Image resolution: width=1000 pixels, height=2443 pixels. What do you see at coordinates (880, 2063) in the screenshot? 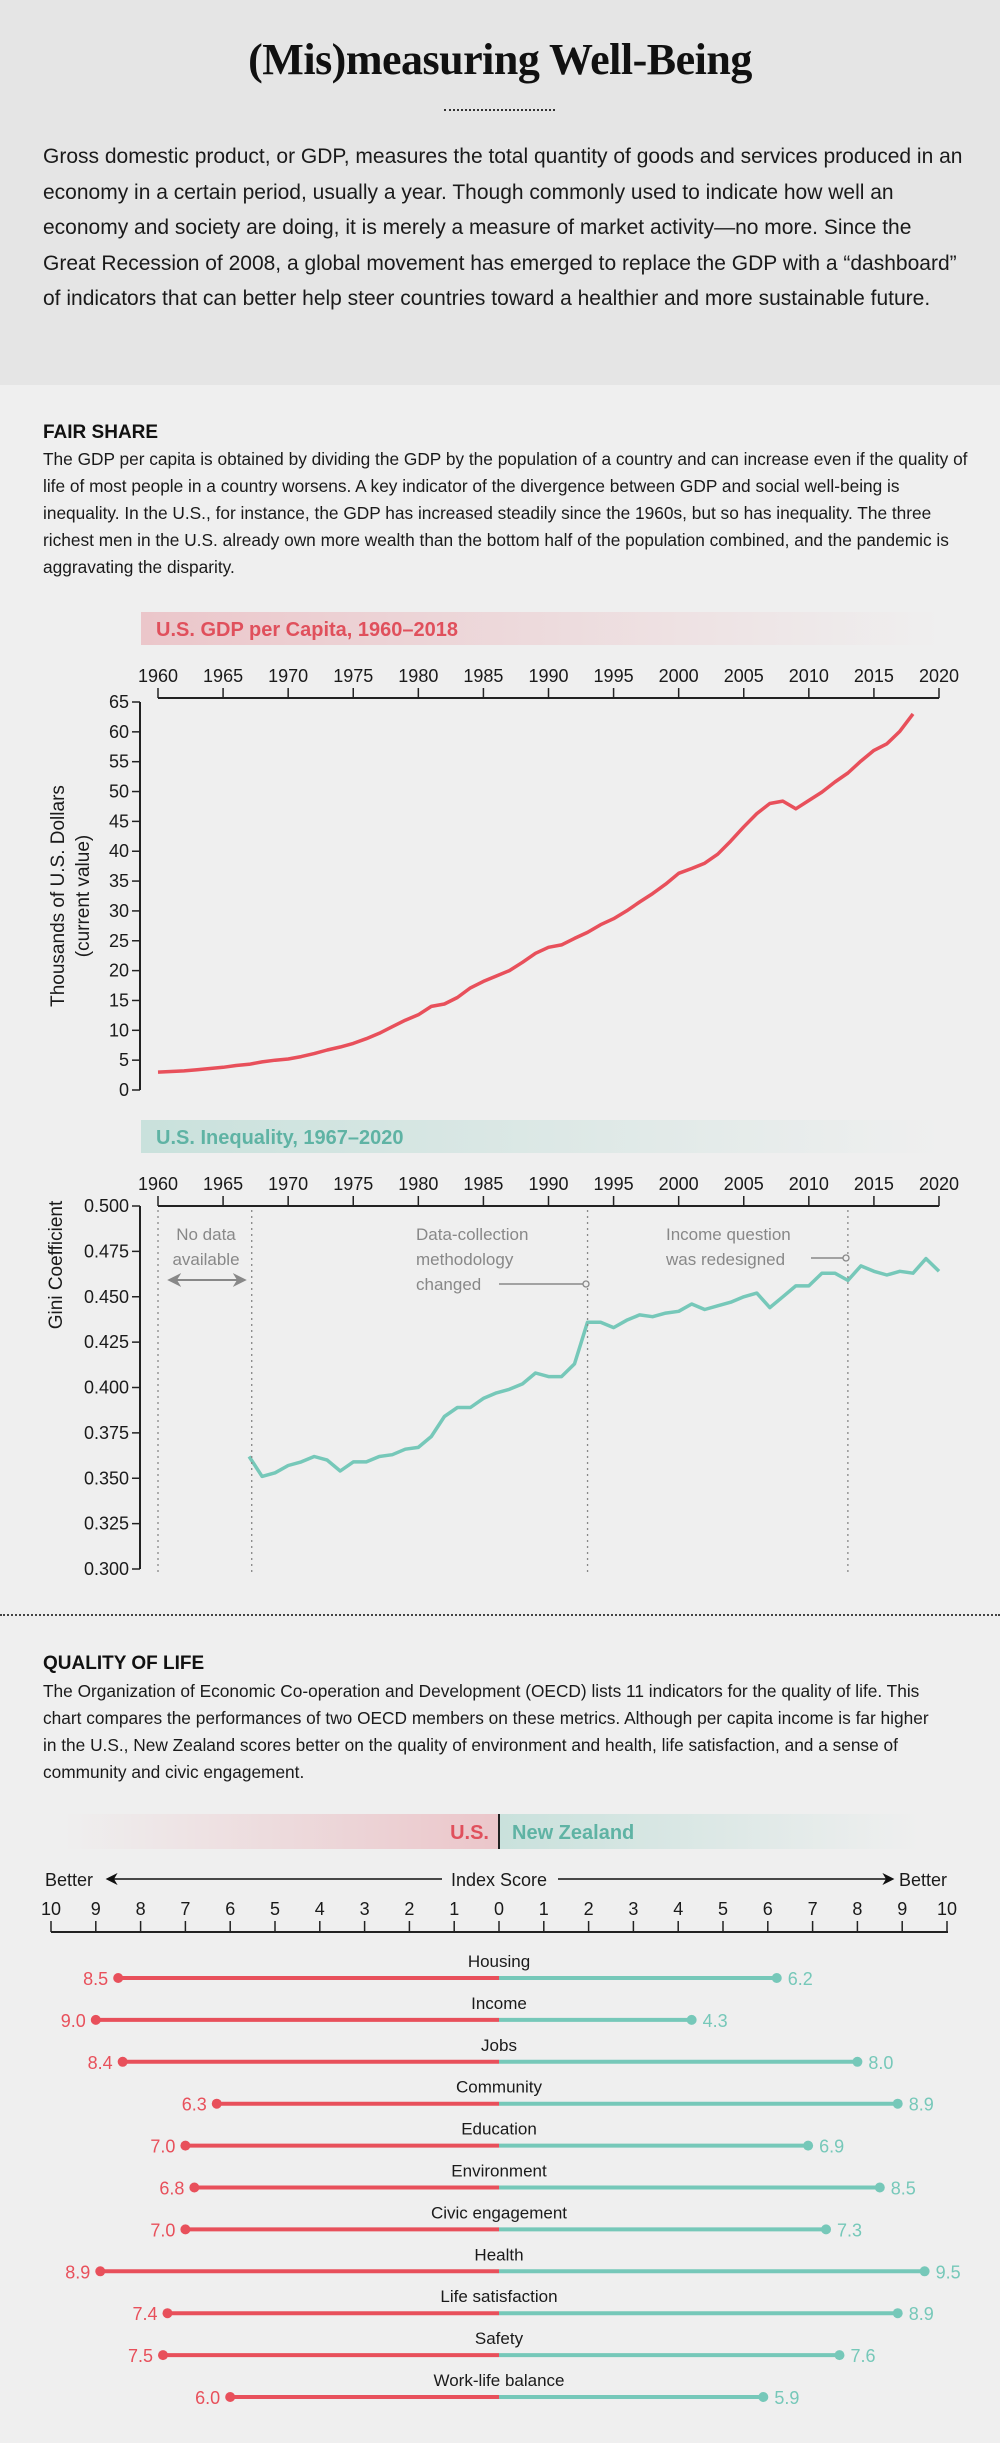
I see `nz-value: 8.0` at bounding box center [880, 2063].